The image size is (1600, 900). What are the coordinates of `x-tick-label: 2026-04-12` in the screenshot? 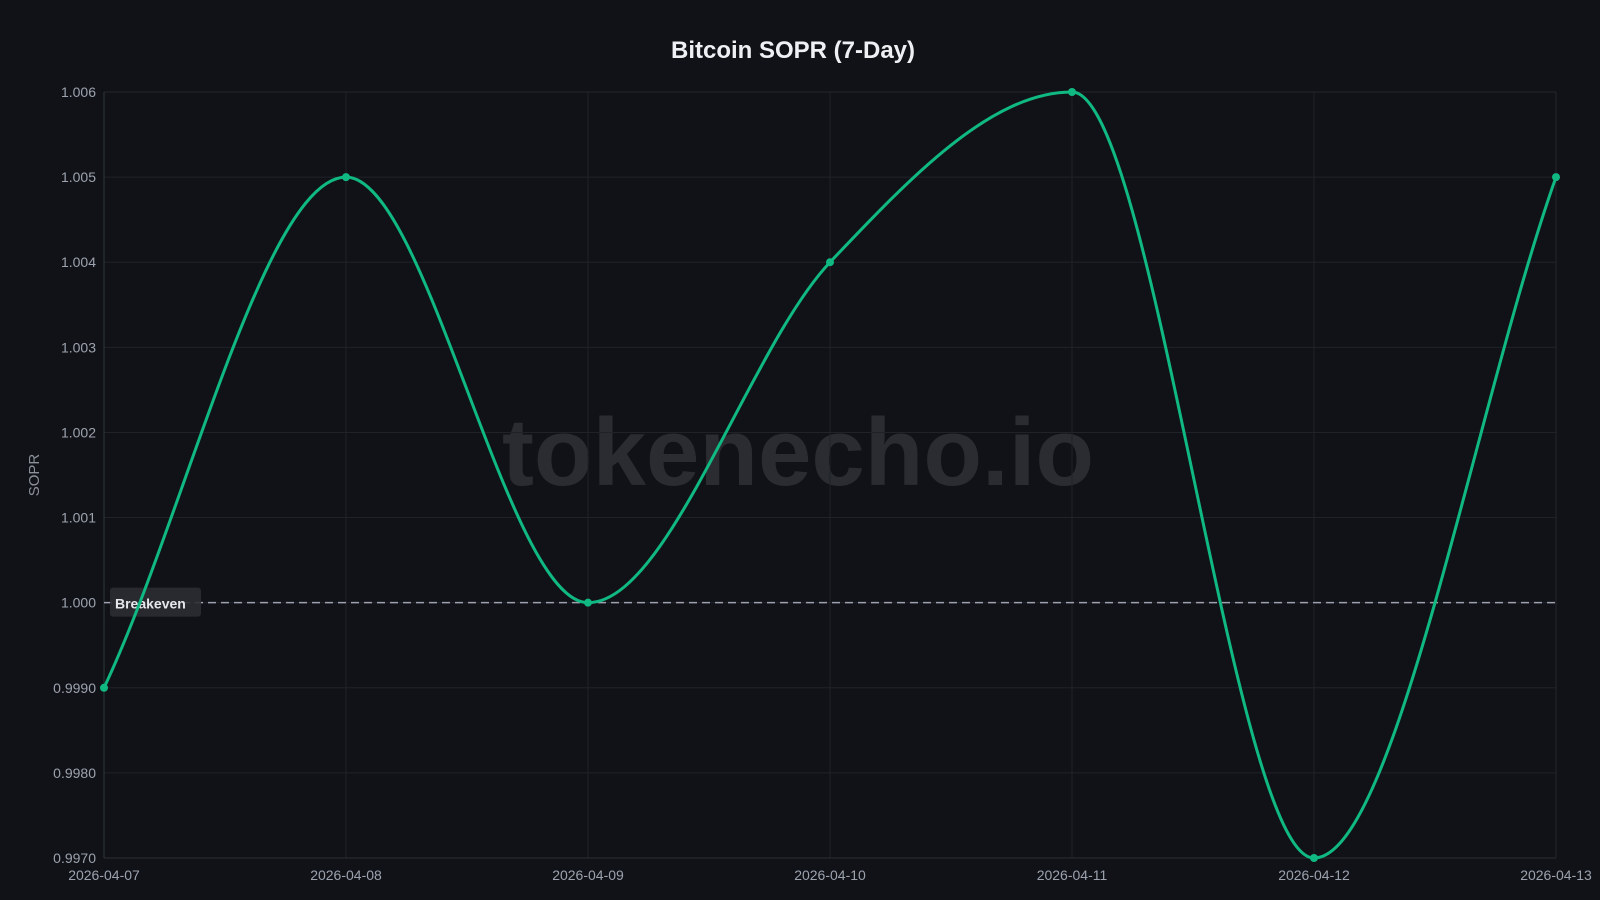 It's located at (1314, 875).